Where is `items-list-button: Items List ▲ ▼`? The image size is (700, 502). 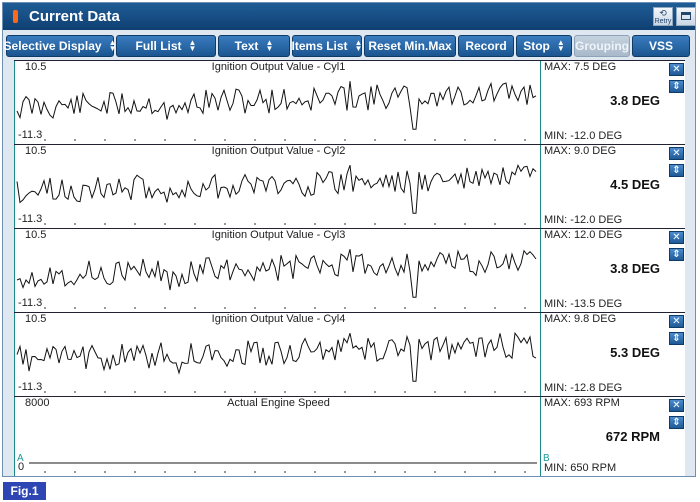
items-list-button: Items List ▲ ▼ is located at coordinates (327, 46).